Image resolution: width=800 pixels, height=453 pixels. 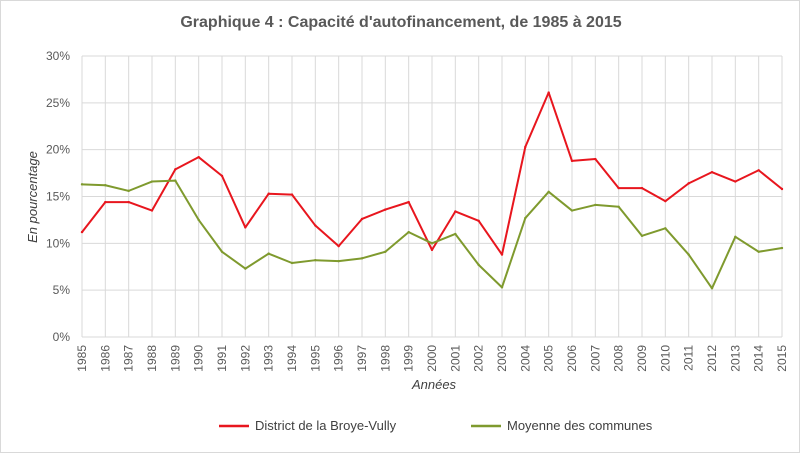 What do you see at coordinates (62, 337) in the screenshot?
I see `y-tick-label: 0%` at bounding box center [62, 337].